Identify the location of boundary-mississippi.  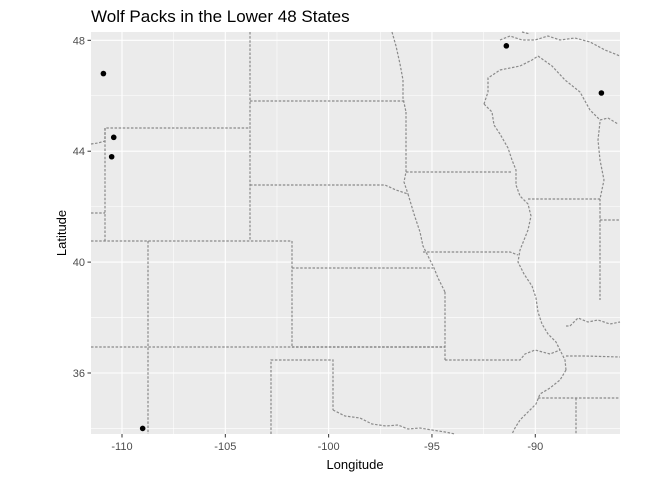
(525, 237).